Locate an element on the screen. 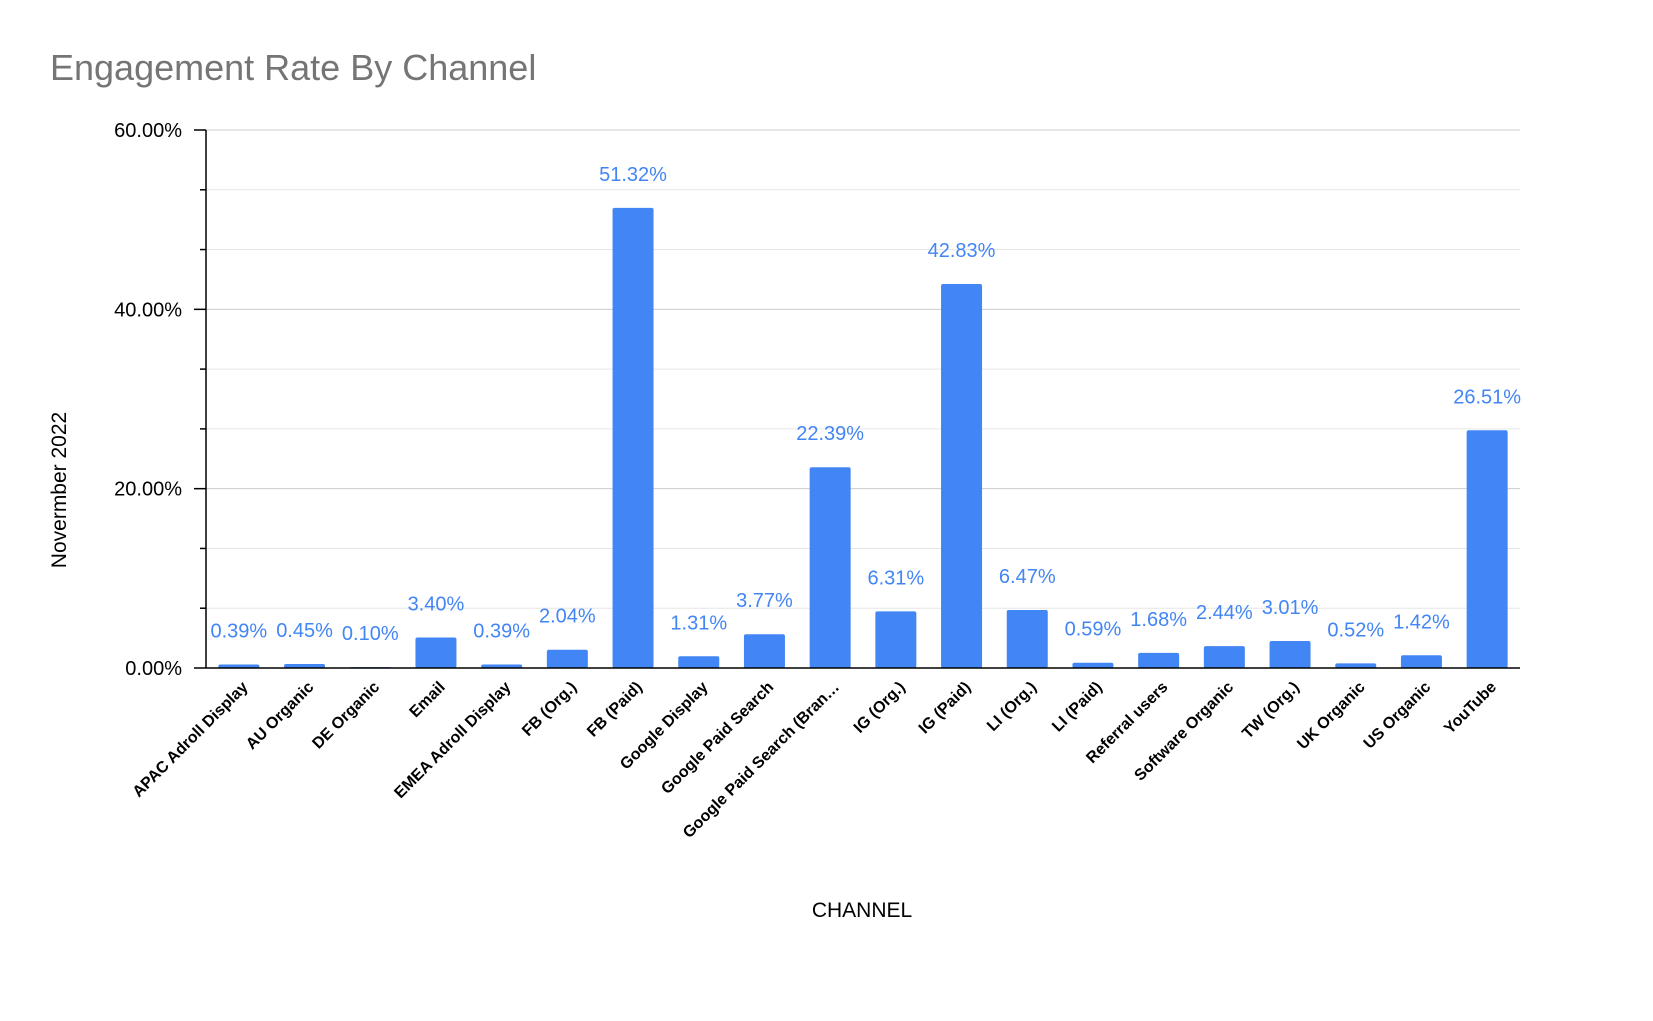 The width and height of the screenshot is (1653, 1021). x-tick-label: LI (Org.) is located at coordinates (1012, 707).